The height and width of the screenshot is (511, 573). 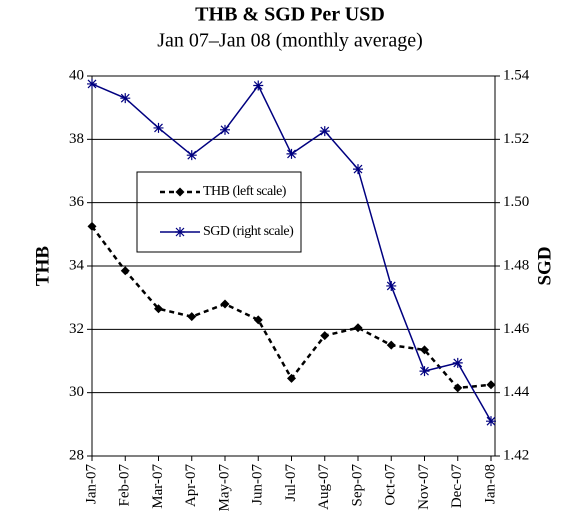 What do you see at coordinates (516, 392) in the screenshot?
I see `y2-tick-label: 1.44` at bounding box center [516, 392].